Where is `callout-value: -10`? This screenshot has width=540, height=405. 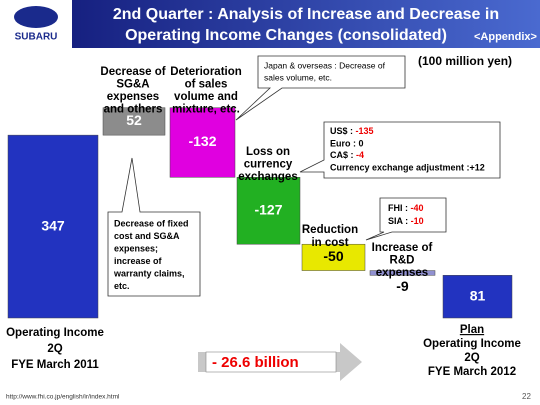 callout-value: -10 is located at coordinates (417, 221).